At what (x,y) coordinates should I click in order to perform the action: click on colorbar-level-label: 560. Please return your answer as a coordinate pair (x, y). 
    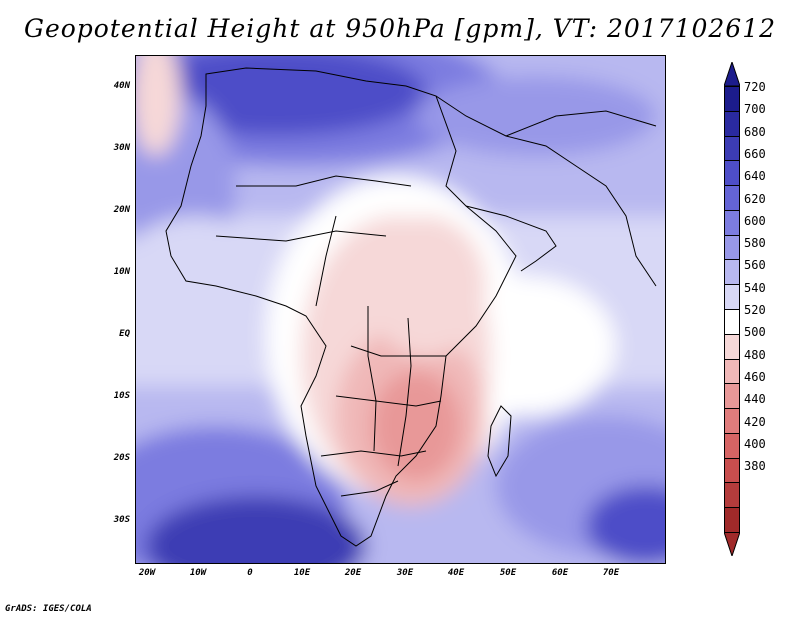
    Looking at the image, I should click on (755, 265).